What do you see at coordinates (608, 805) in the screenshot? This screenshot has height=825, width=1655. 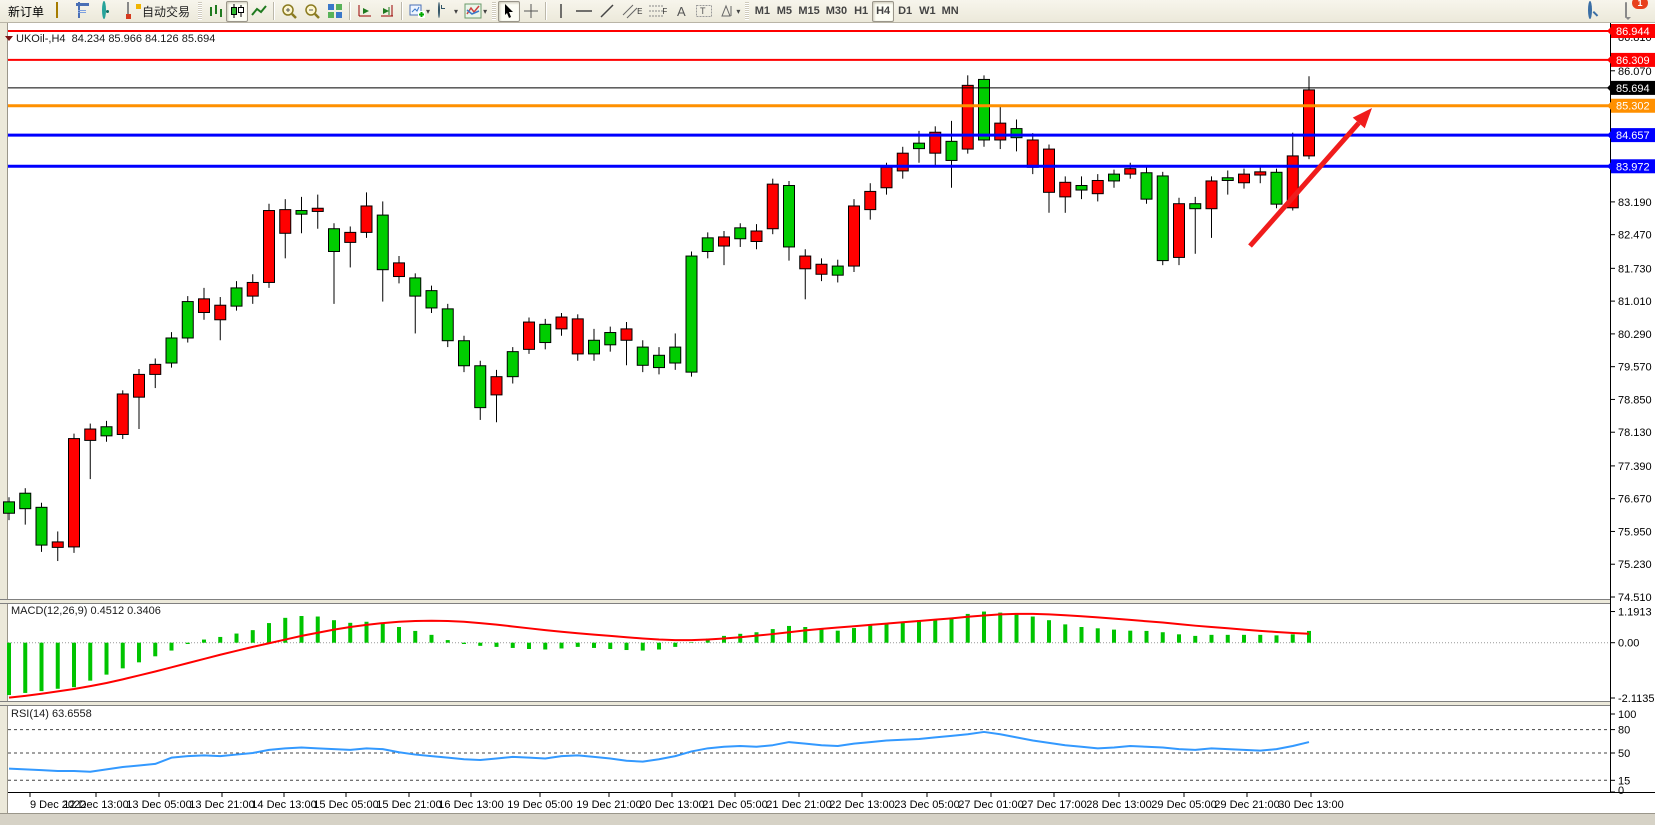 I see `time-axis-label: 19 Dec 21:00` at bounding box center [608, 805].